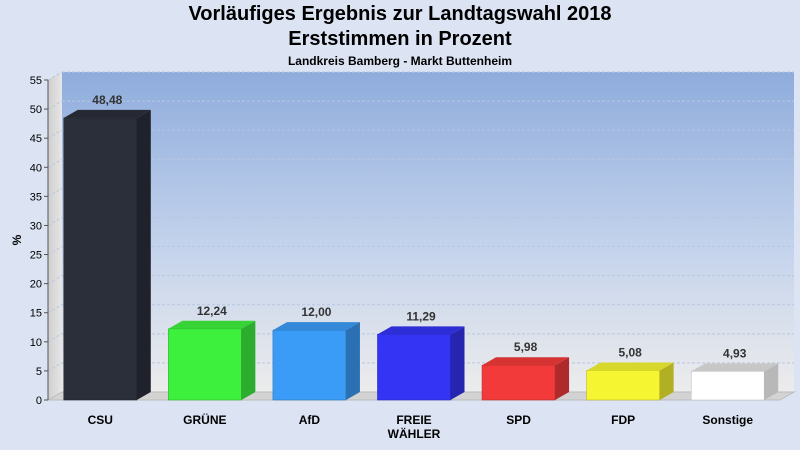 The height and width of the screenshot is (450, 800). What do you see at coordinates (17, 239) in the screenshot?
I see `y-axis-label: %` at bounding box center [17, 239].